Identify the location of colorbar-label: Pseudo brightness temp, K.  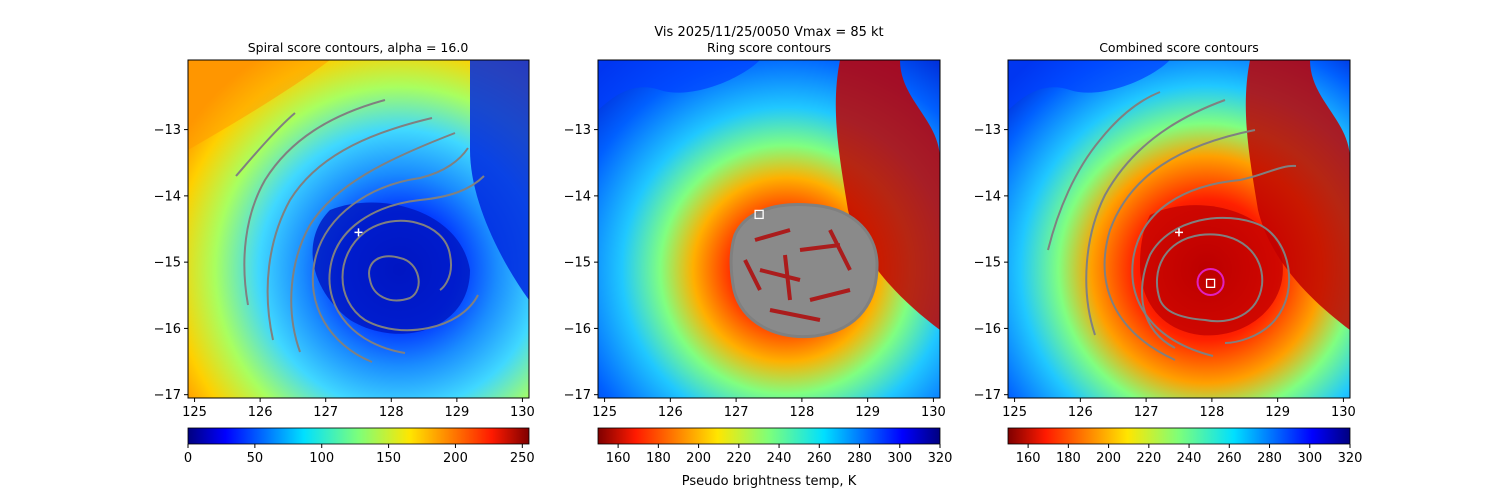
(769, 481).